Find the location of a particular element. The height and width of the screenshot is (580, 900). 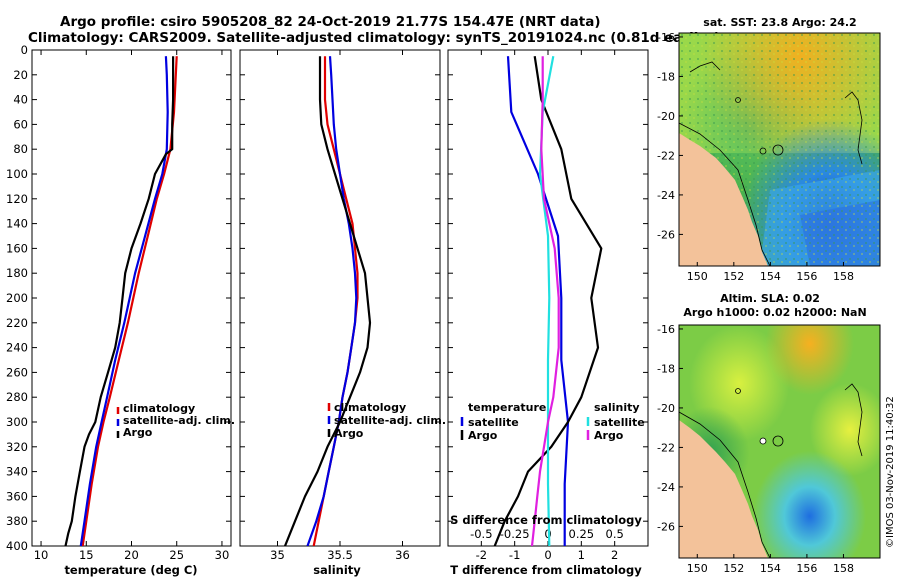

sla-map-image is located at coordinates (779, 441).